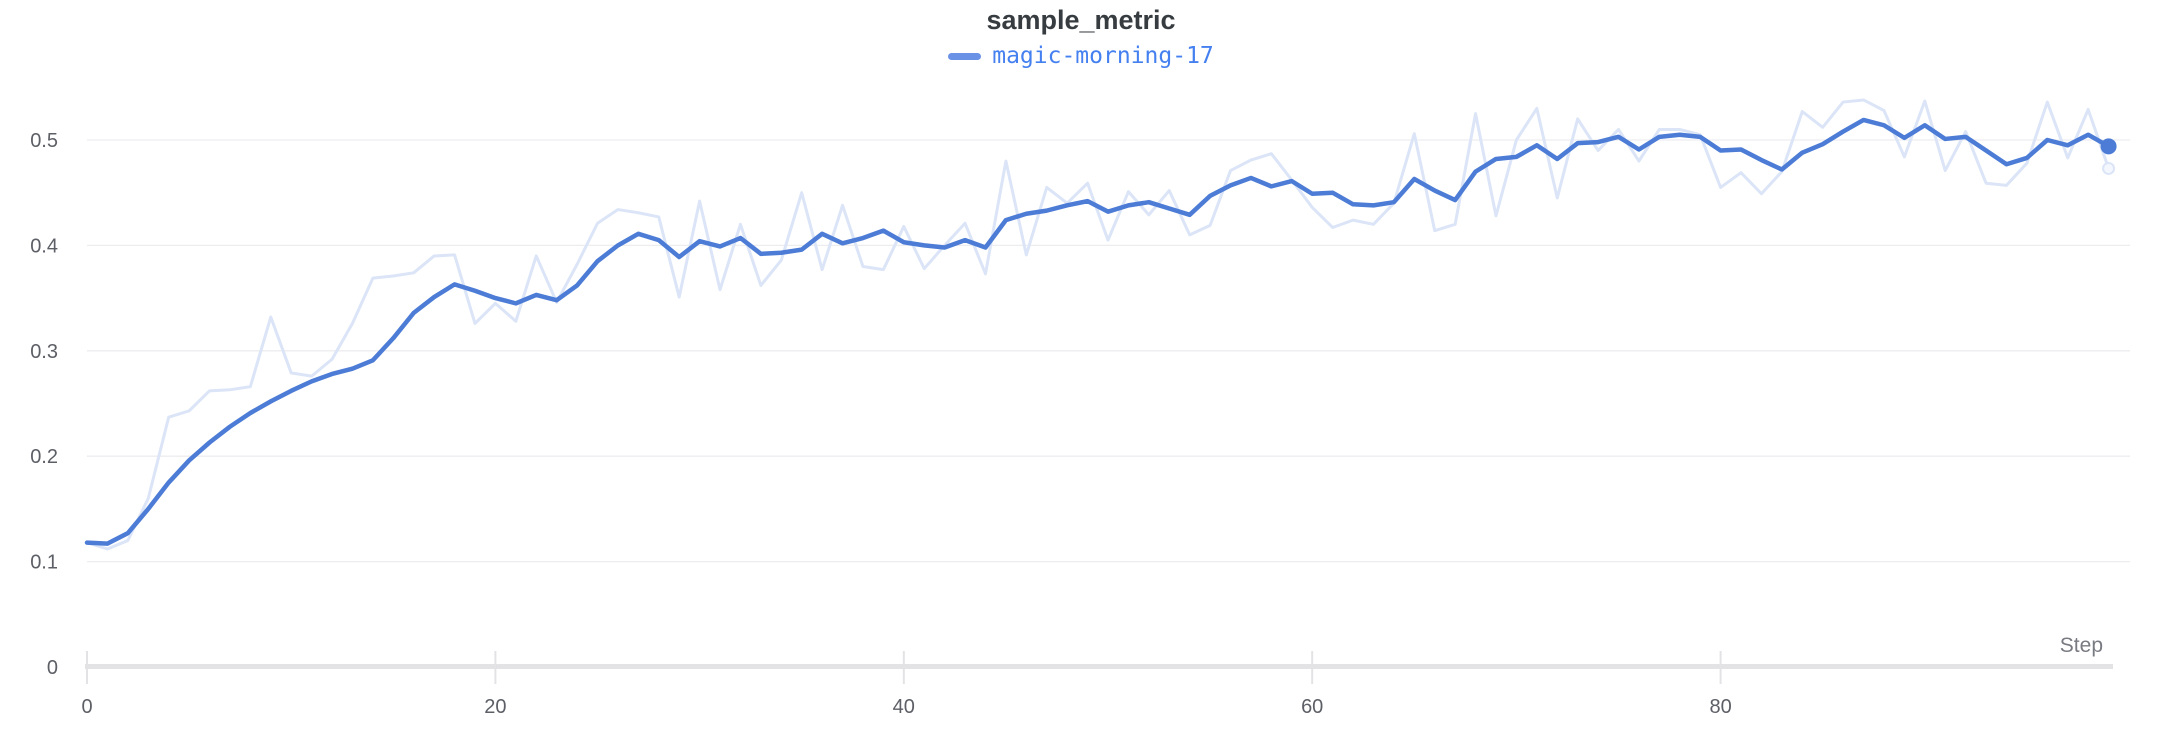 The image size is (2162, 738). Describe the element at coordinates (1081, 20) in the screenshot. I see `chart-title: sample_metric` at that location.